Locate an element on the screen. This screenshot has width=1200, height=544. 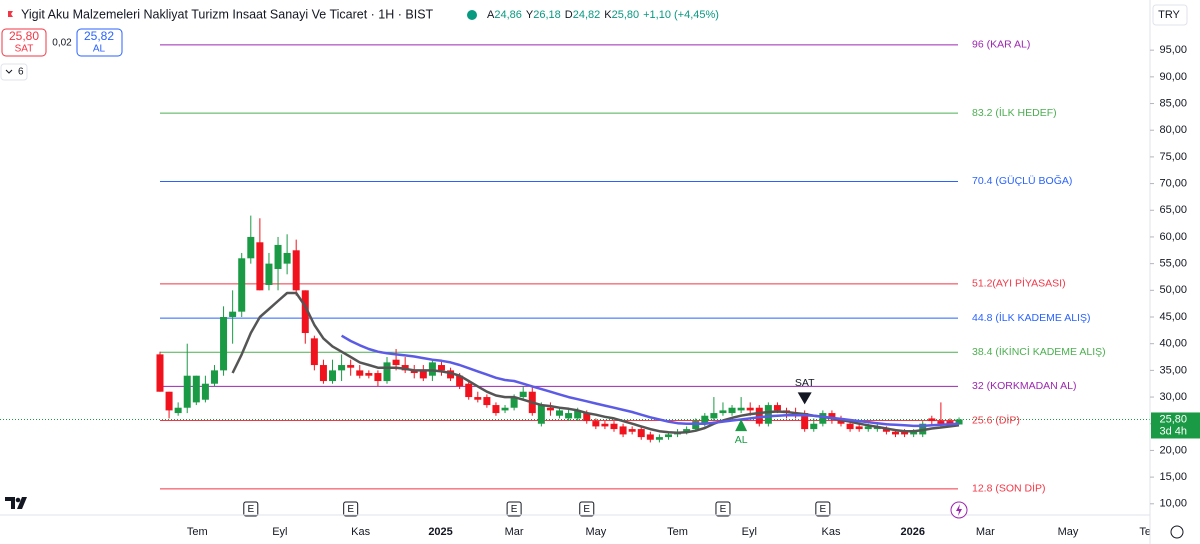
indicator-count: 6 is located at coordinates (21, 72).